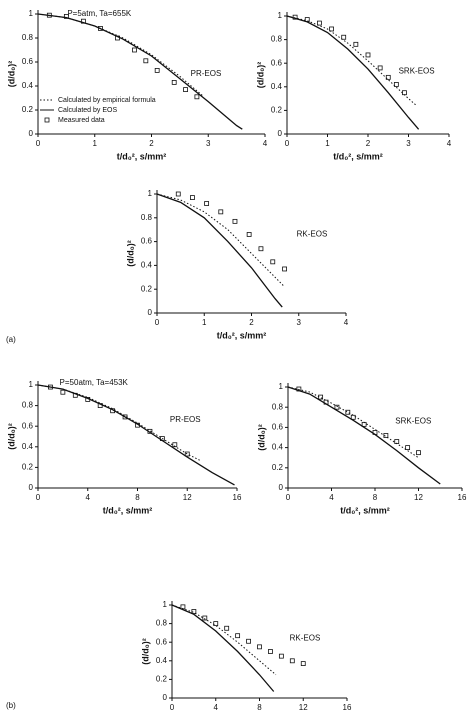  Describe the element at coordinates (151, 143) in the screenshot. I see `x-tick-label: 2` at that location.